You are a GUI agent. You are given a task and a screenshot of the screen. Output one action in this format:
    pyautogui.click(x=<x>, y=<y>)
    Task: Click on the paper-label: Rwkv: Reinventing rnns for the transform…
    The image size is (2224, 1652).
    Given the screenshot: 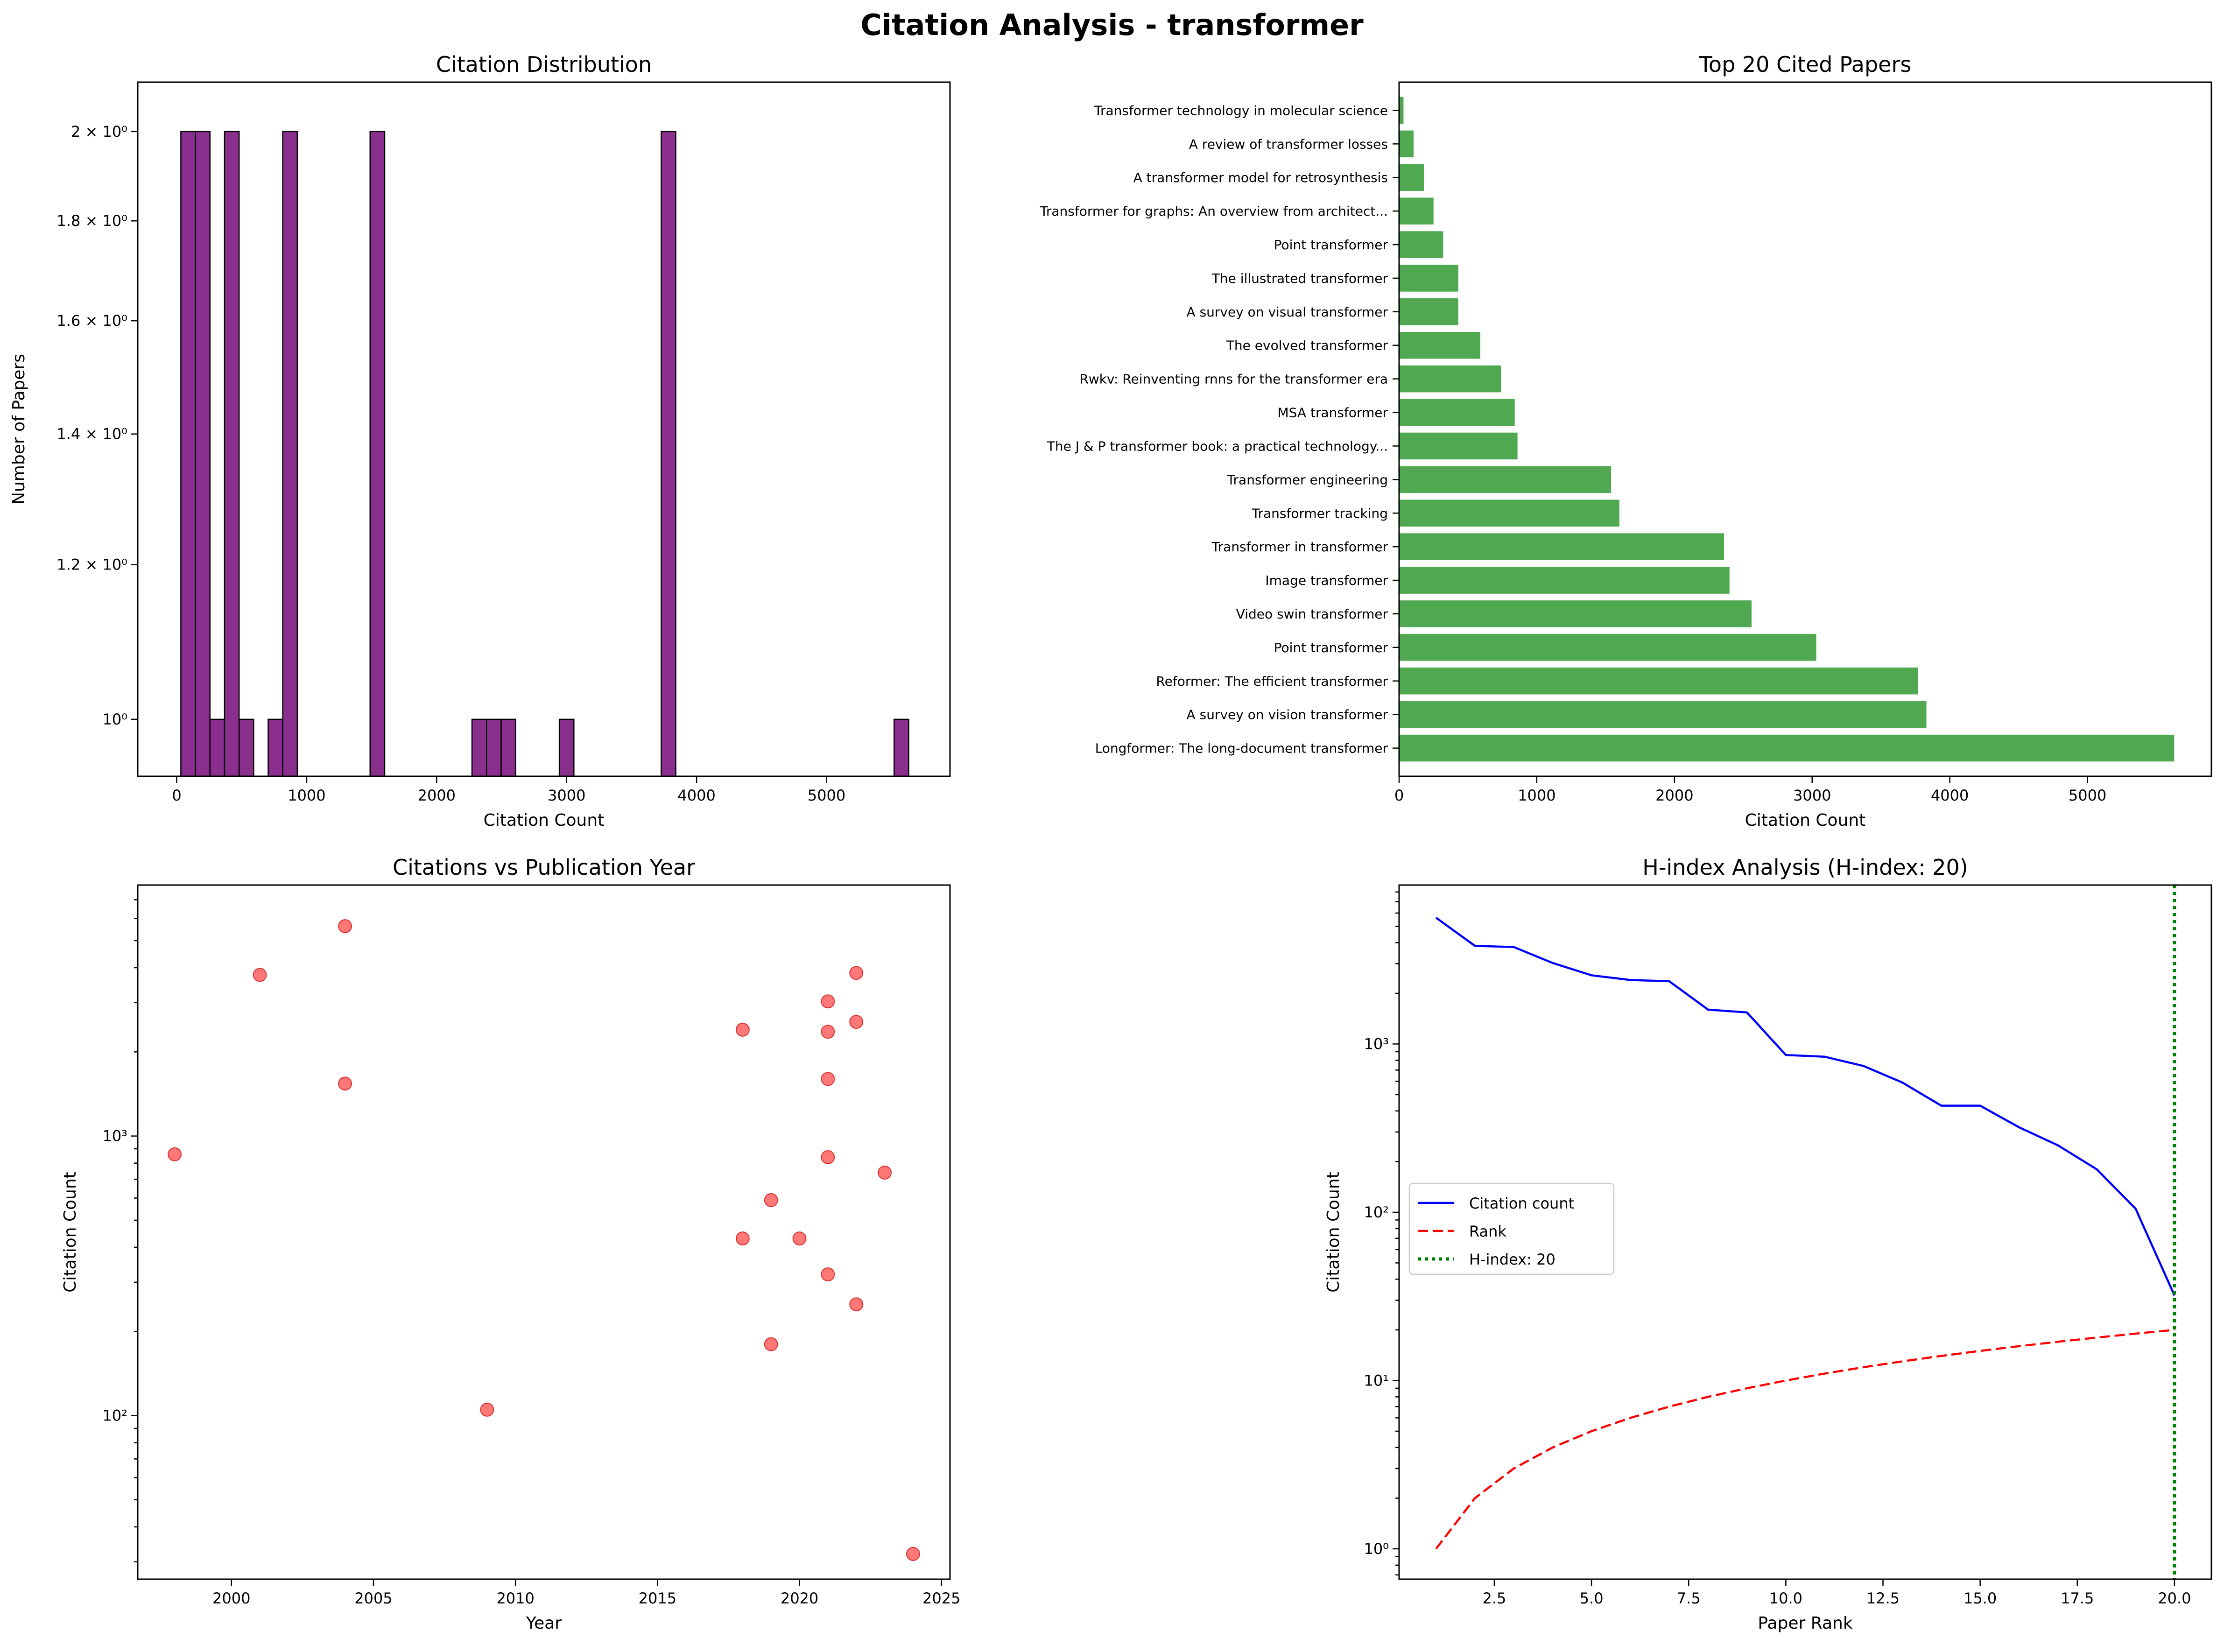 What is the action you would take?
    pyautogui.click(x=1233, y=379)
    